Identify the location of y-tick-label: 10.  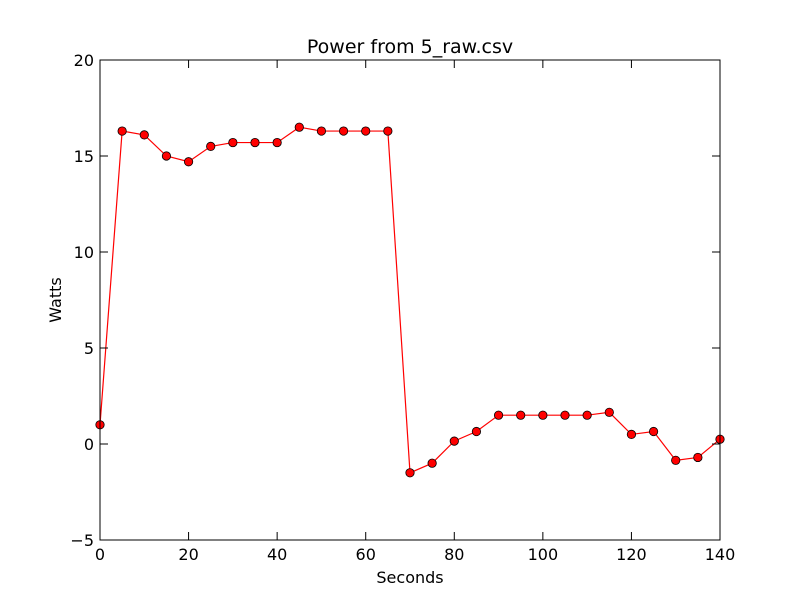
(84, 252).